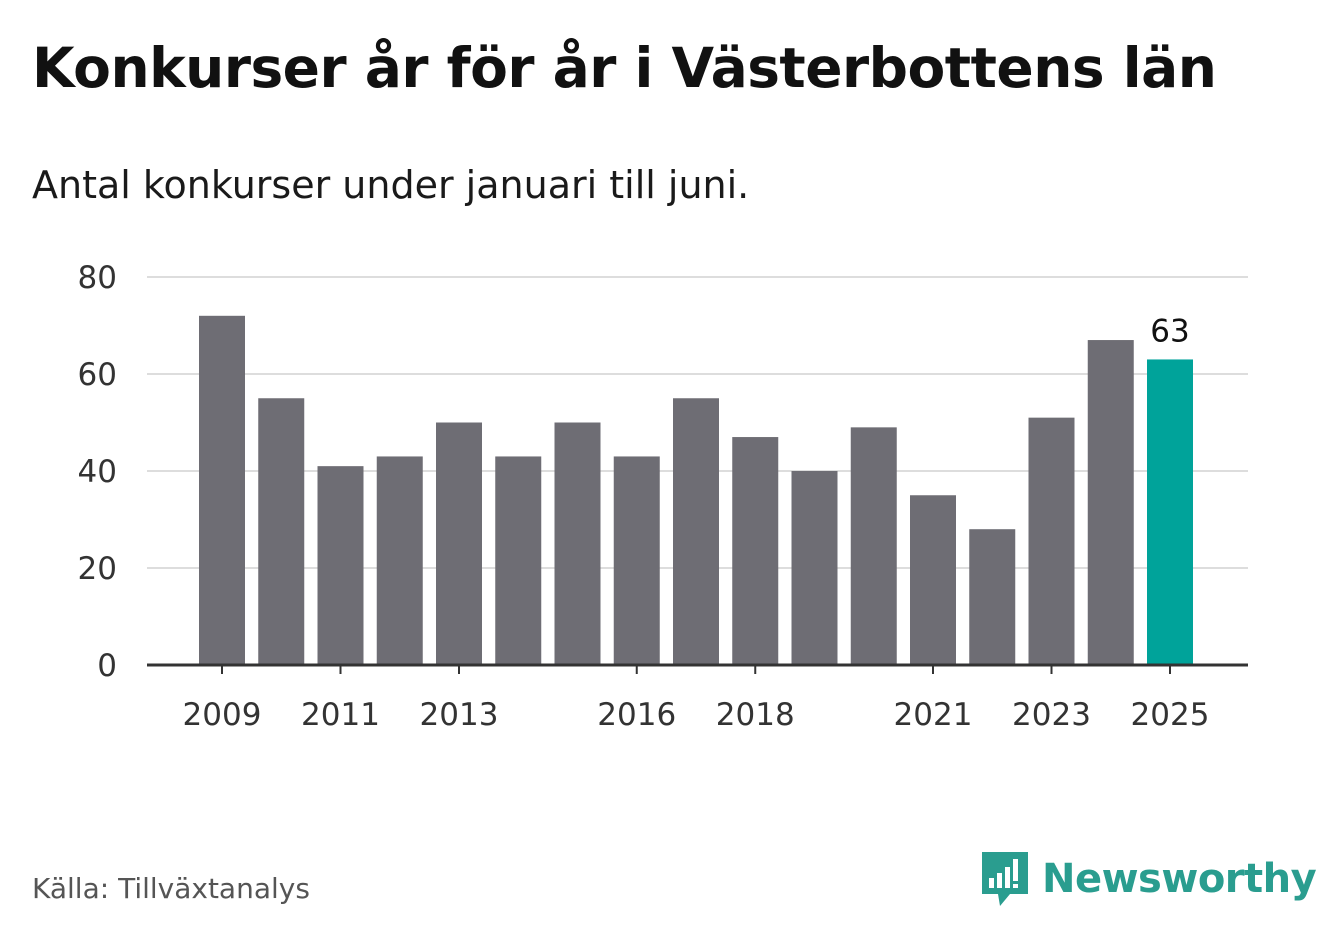 The image size is (1322, 939). What do you see at coordinates (873, 546) in the screenshot?
I see `bar-2020` at bounding box center [873, 546].